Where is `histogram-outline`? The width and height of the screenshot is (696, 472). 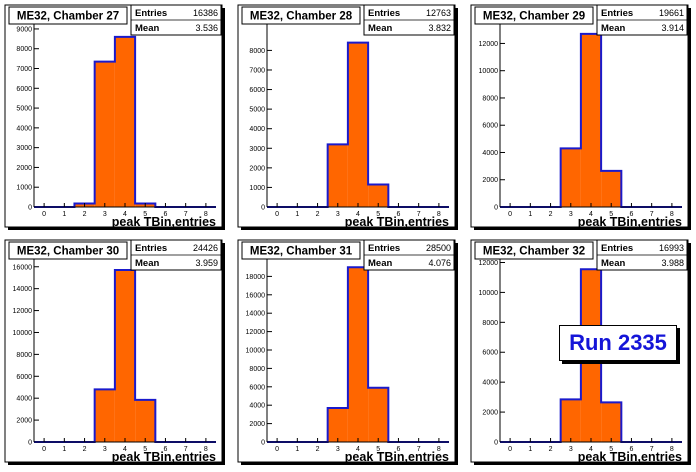
histogram-outline is located at coordinates (358, 124).